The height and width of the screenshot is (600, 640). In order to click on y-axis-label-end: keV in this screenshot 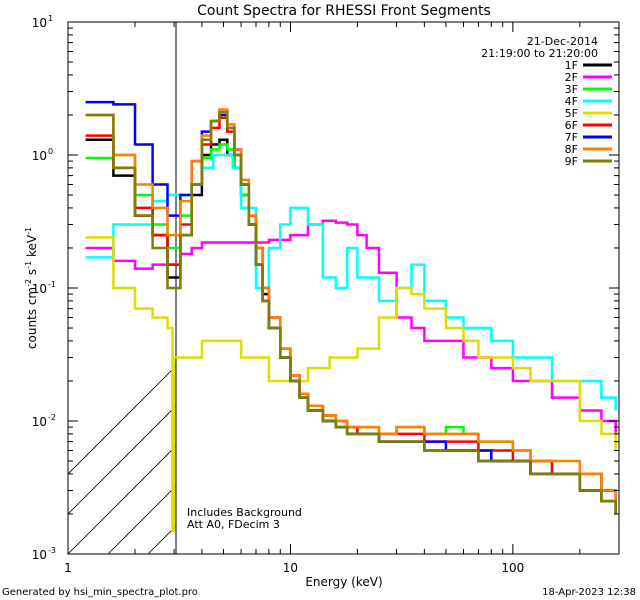, I will do `click(32, 247)`.